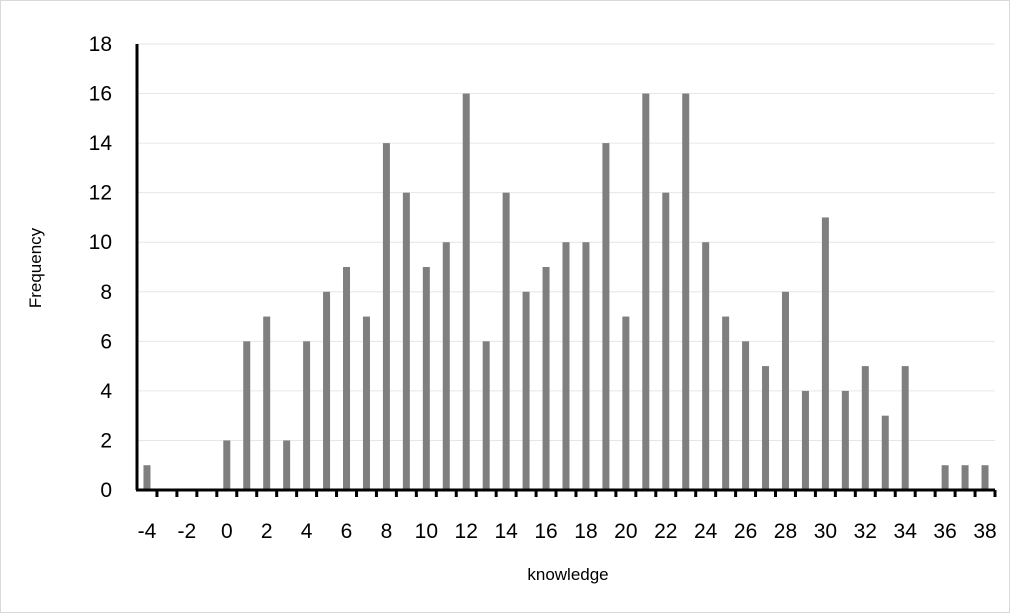  I want to click on x-tick-label: 0, so click(227, 531).